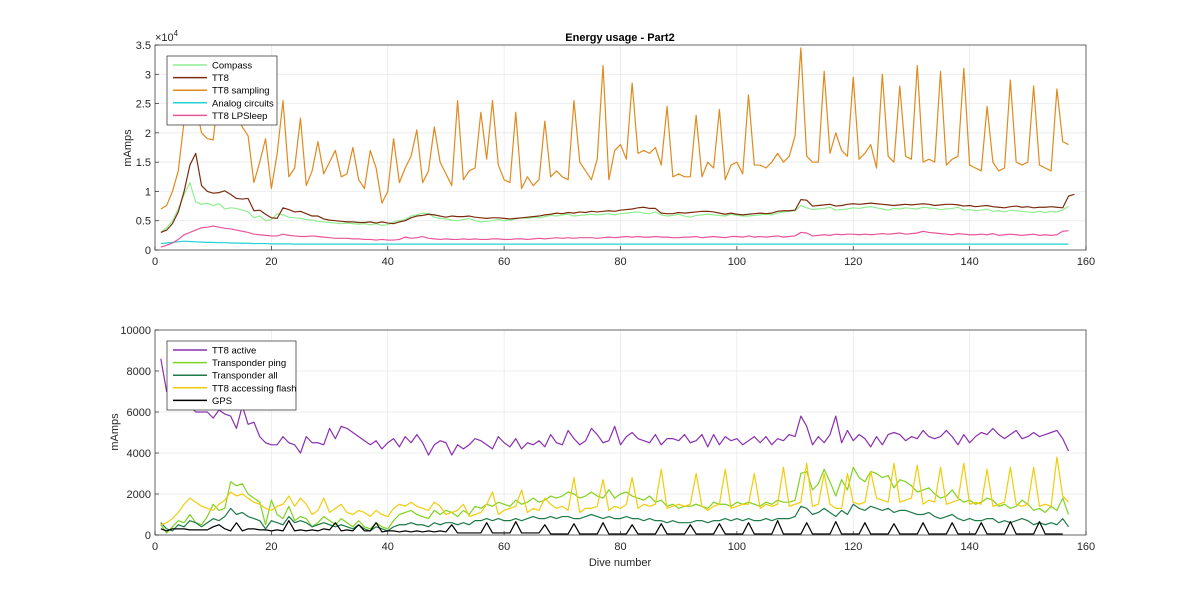 This screenshot has width=1200, height=601. I want to click on bottom-legend-label: Transponder ping, so click(249, 363).